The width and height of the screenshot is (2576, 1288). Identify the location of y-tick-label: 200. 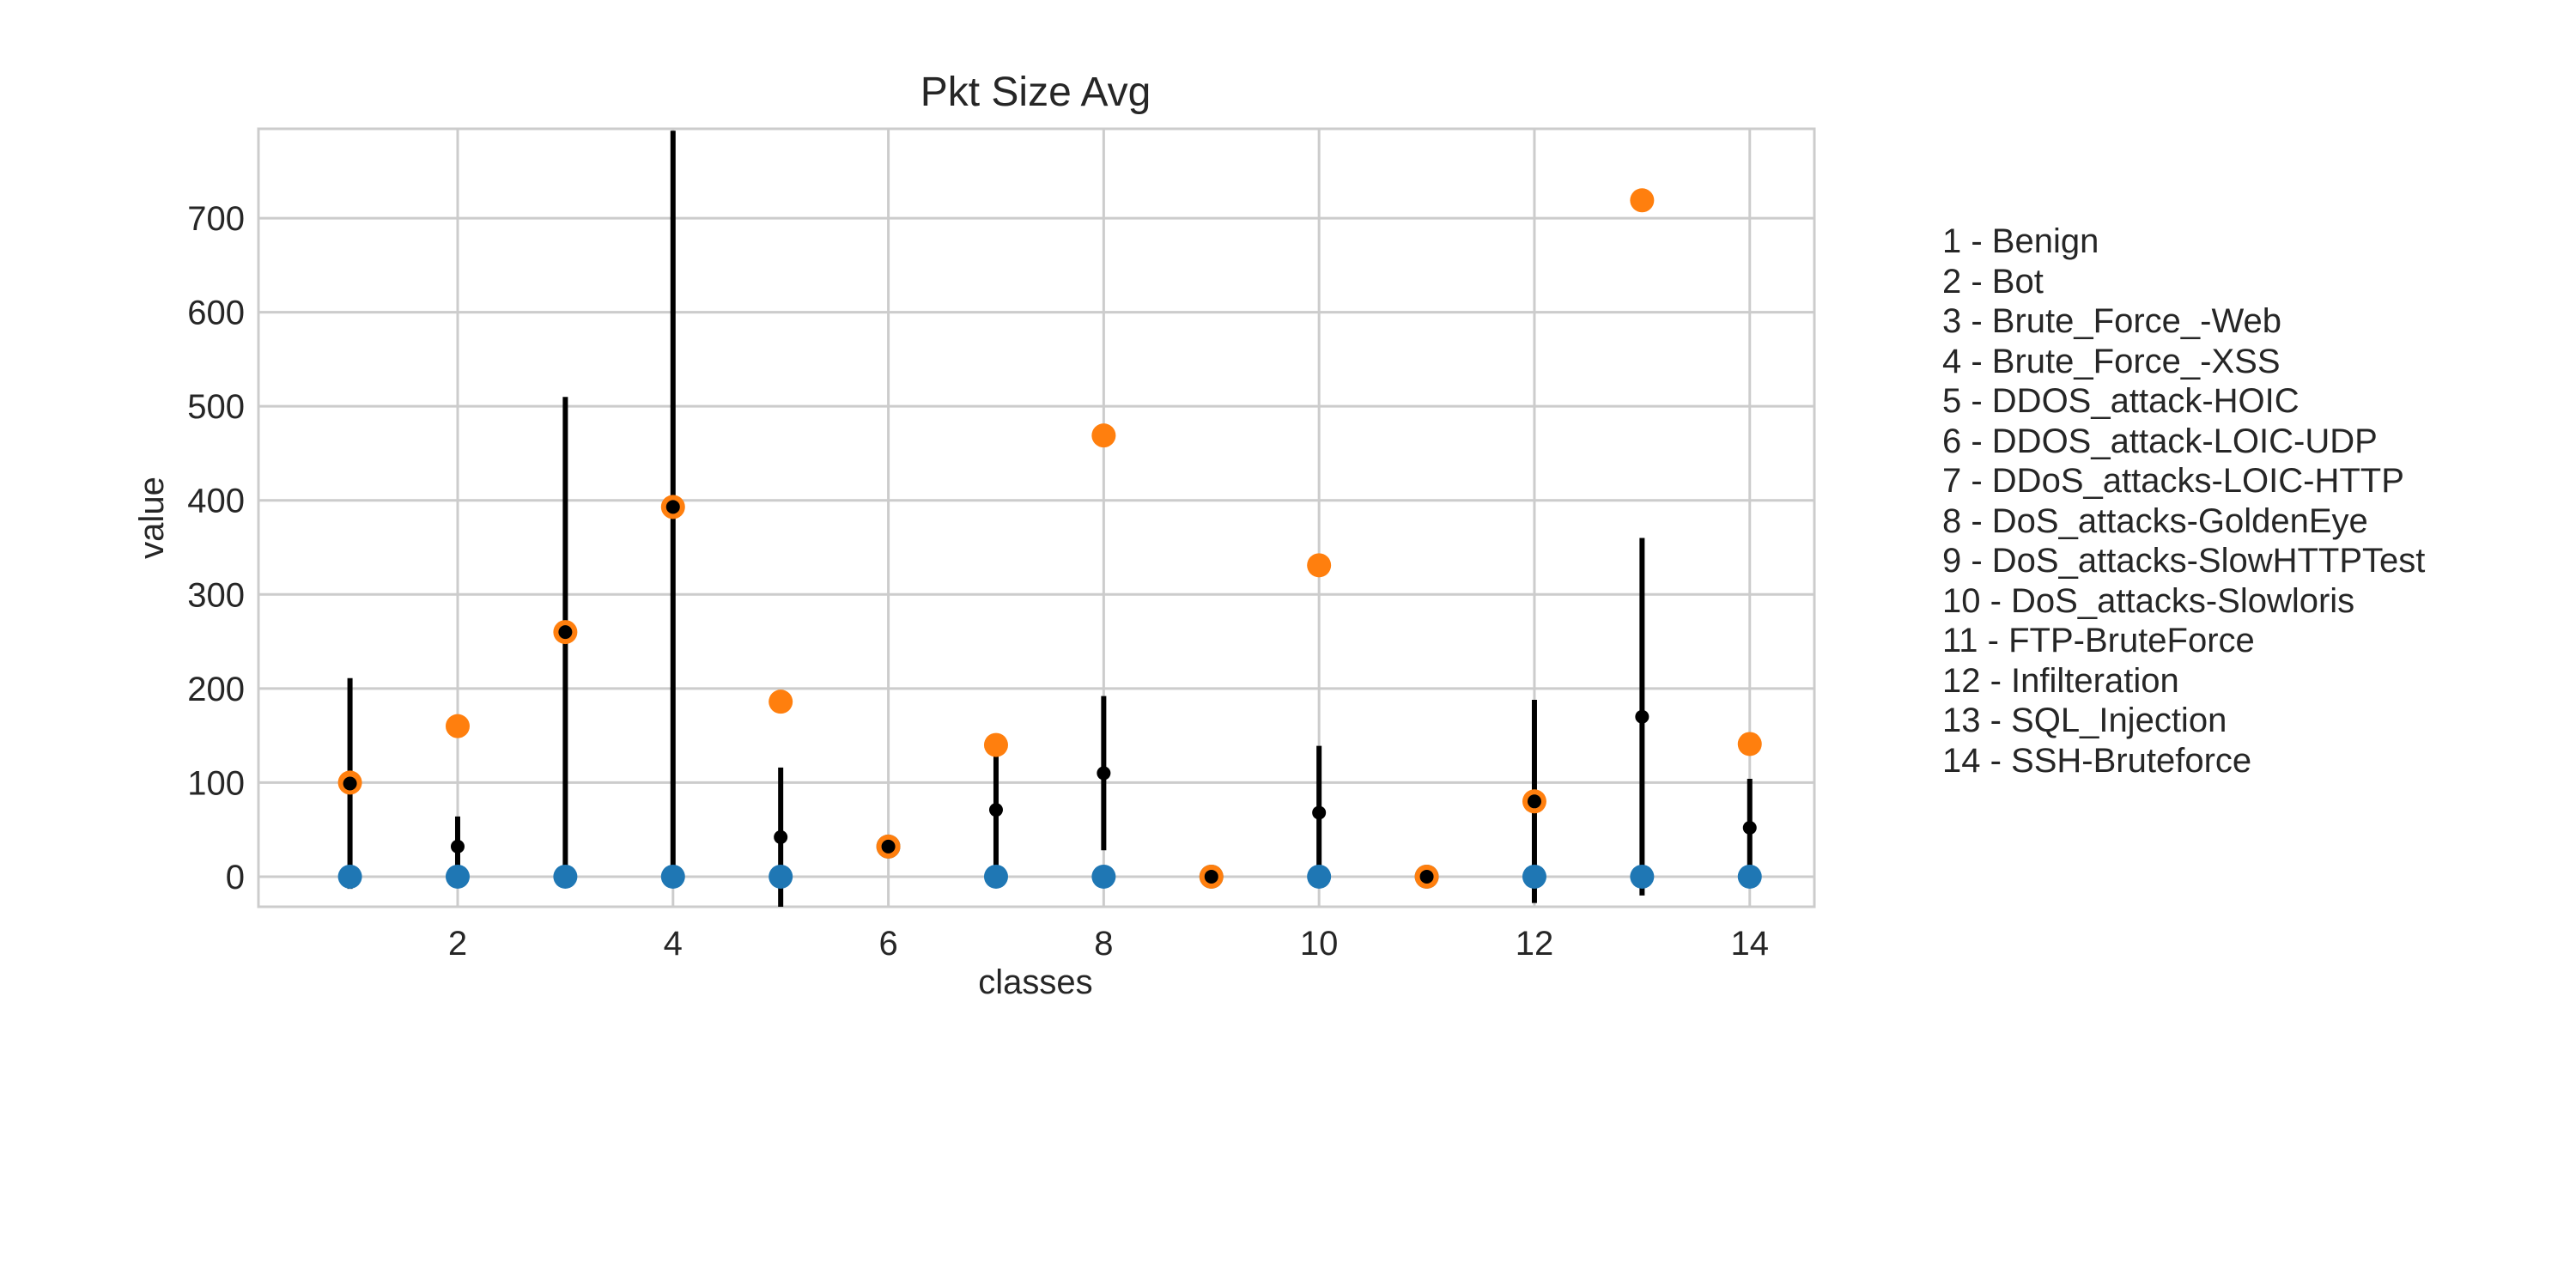
(216, 689).